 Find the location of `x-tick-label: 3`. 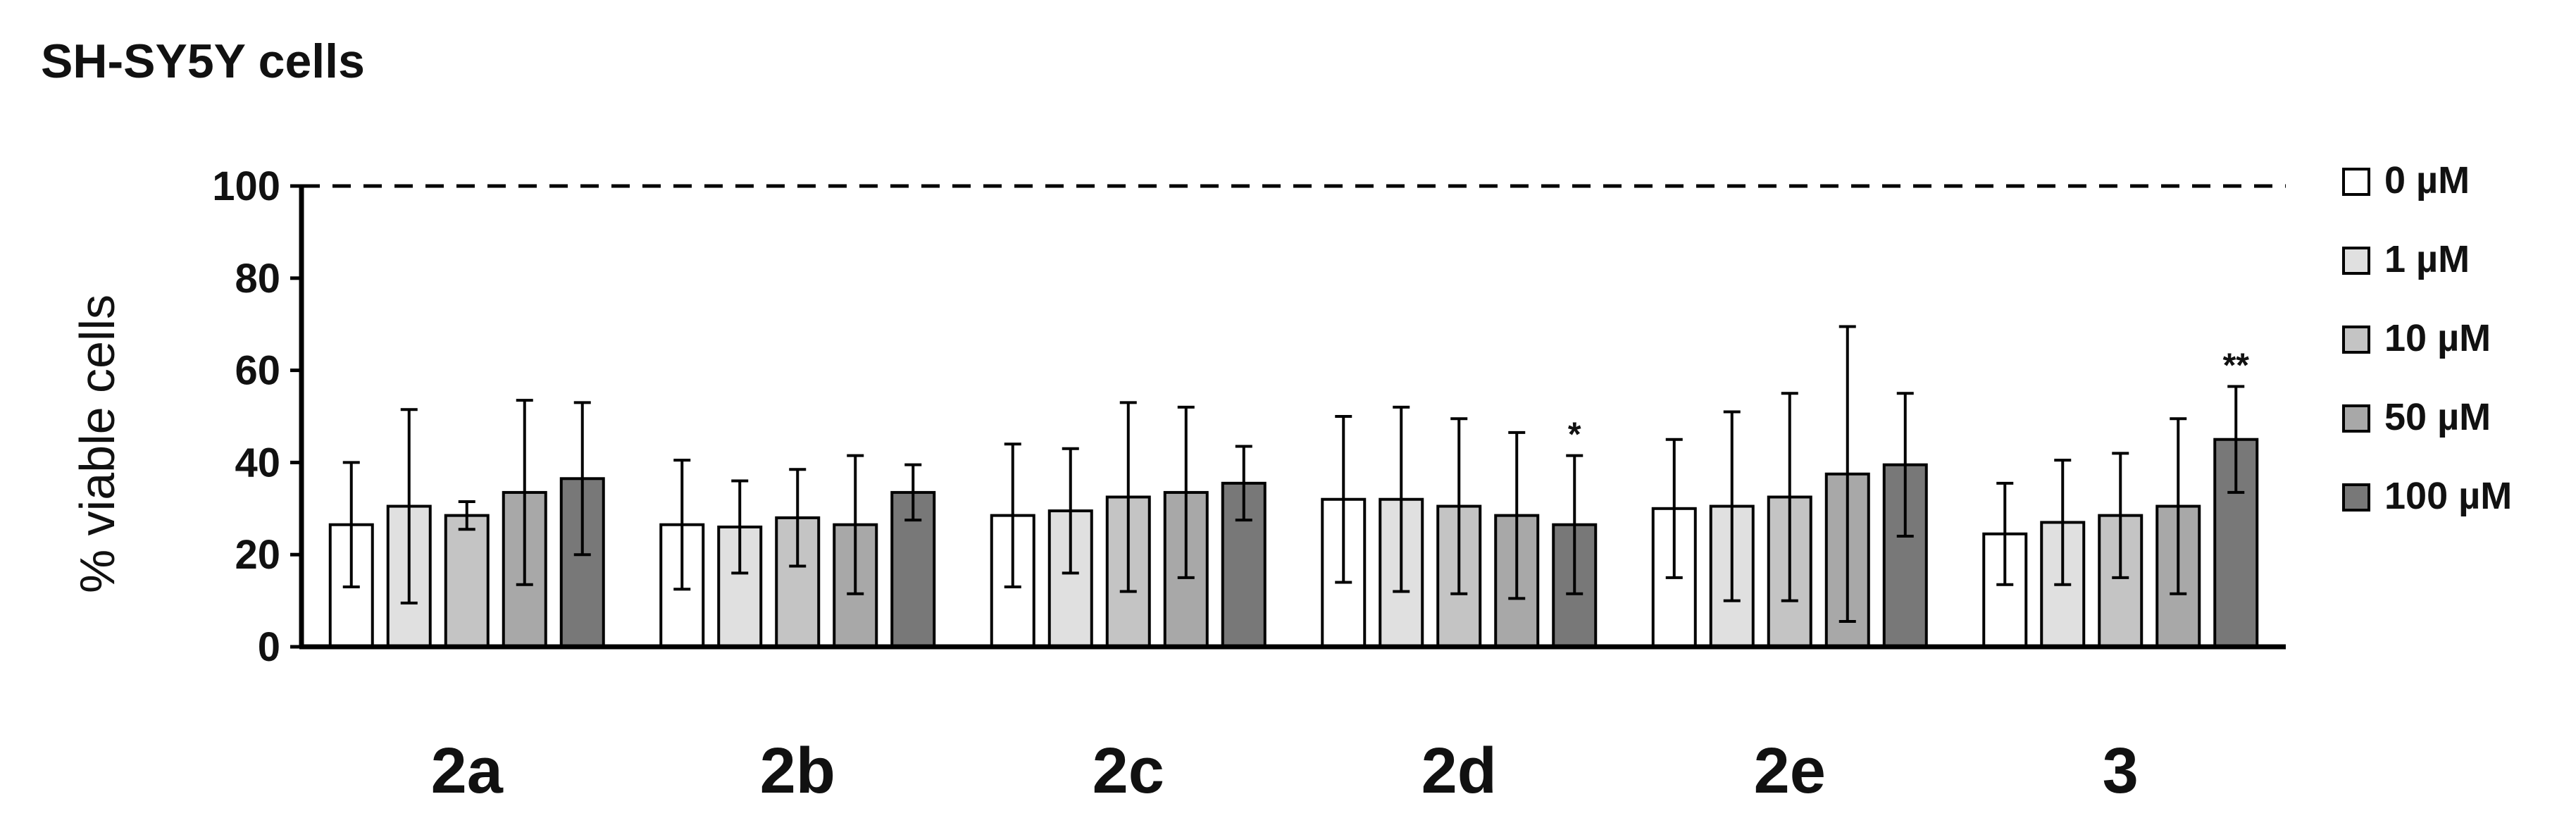

x-tick-label: 3 is located at coordinates (2121, 771).